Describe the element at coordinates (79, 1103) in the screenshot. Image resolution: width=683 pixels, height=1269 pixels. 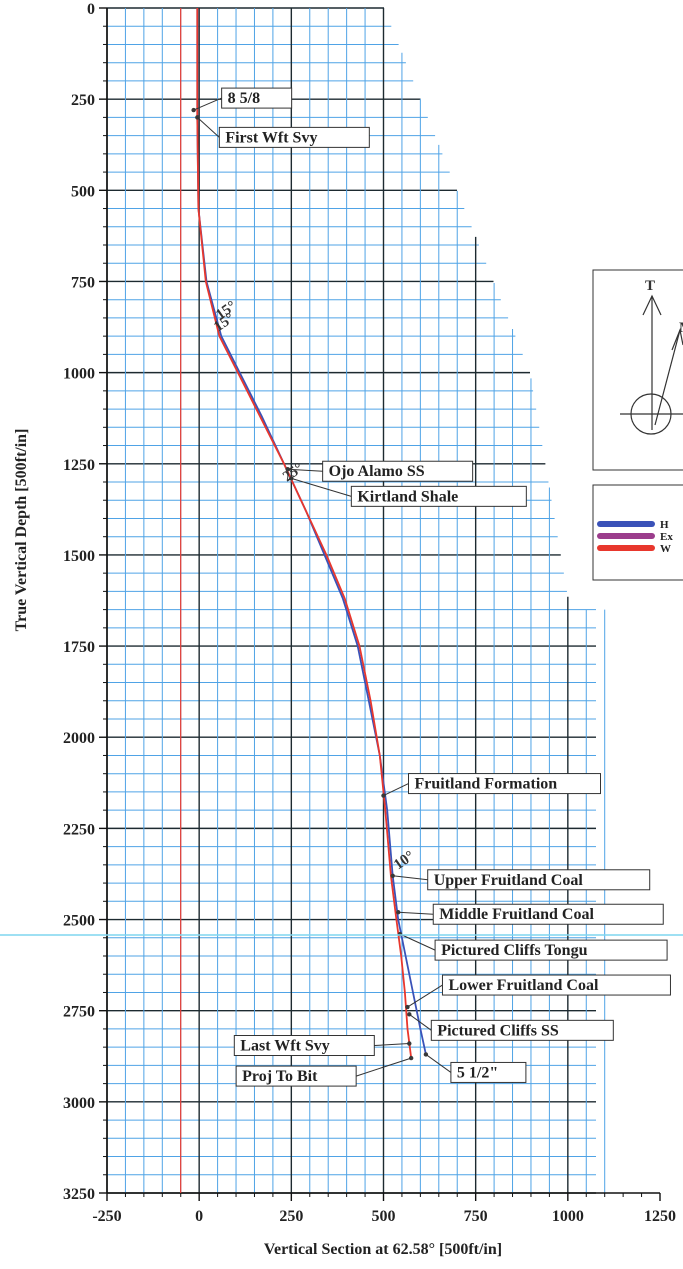
I see `y-tick-label: 3000` at that location.